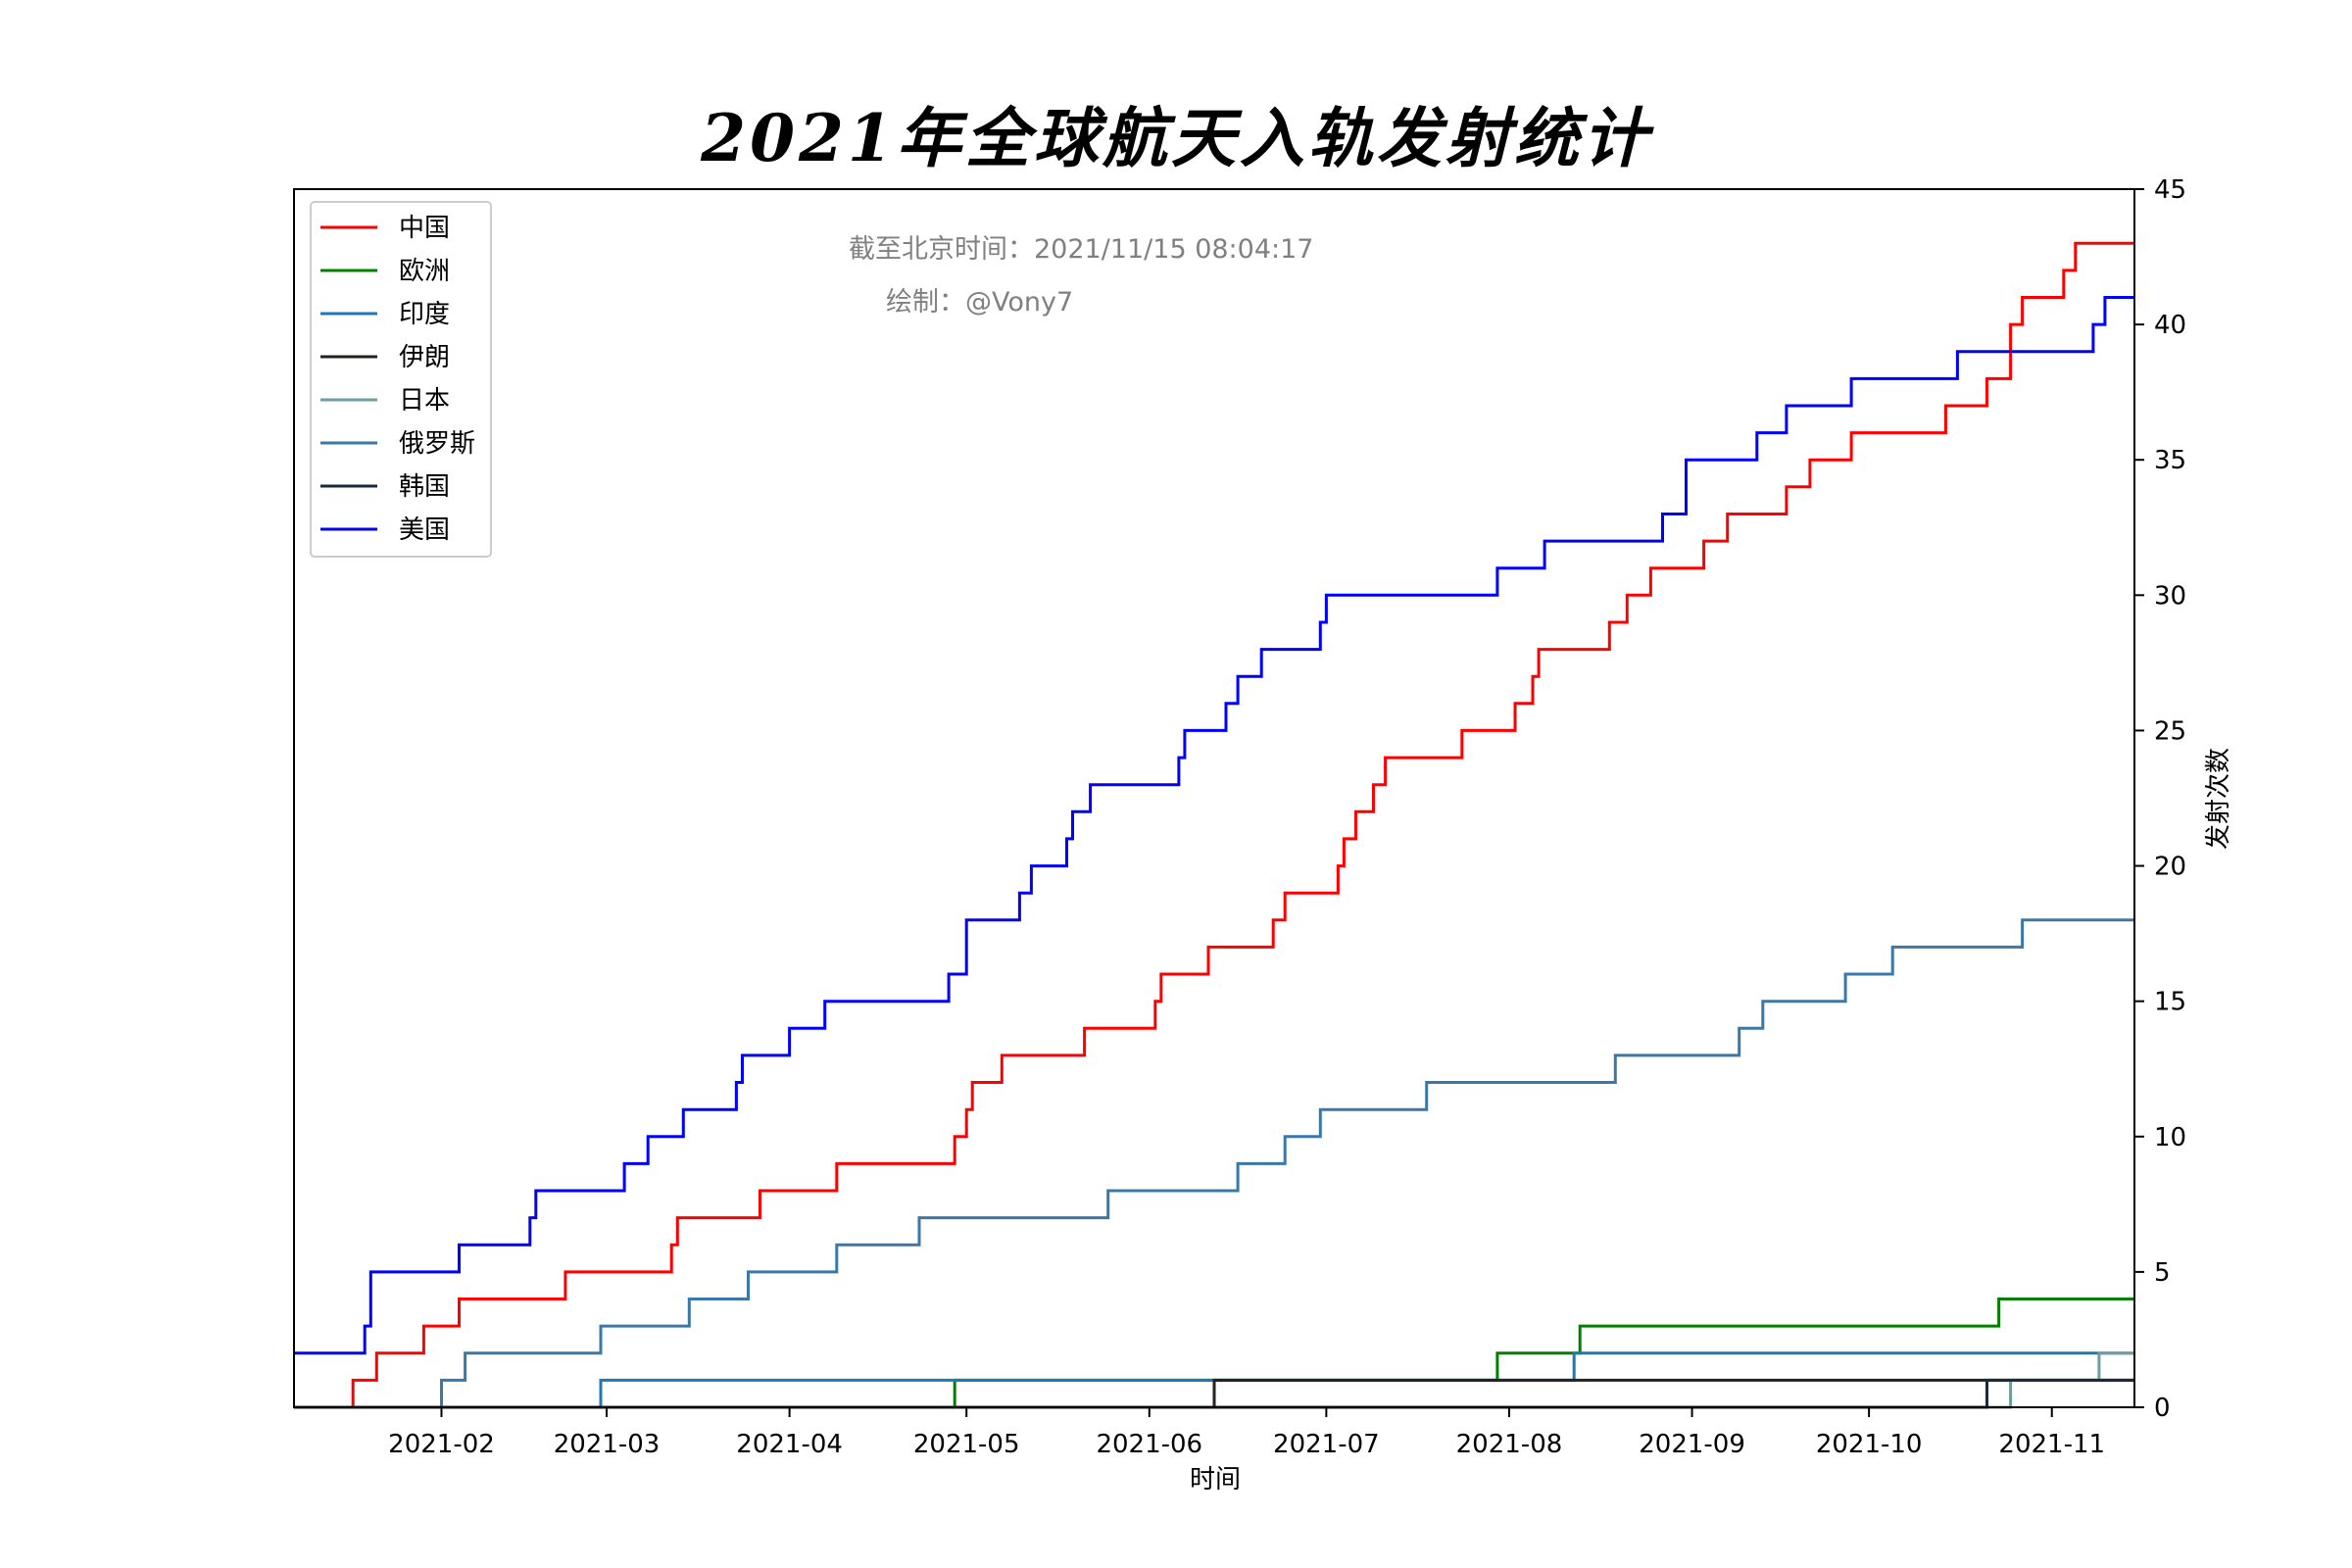 This screenshot has width=2352, height=1568. Describe the element at coordinates (966, 1444) in the screenshot. I see `x-tick-label: 2021-05` at that location.